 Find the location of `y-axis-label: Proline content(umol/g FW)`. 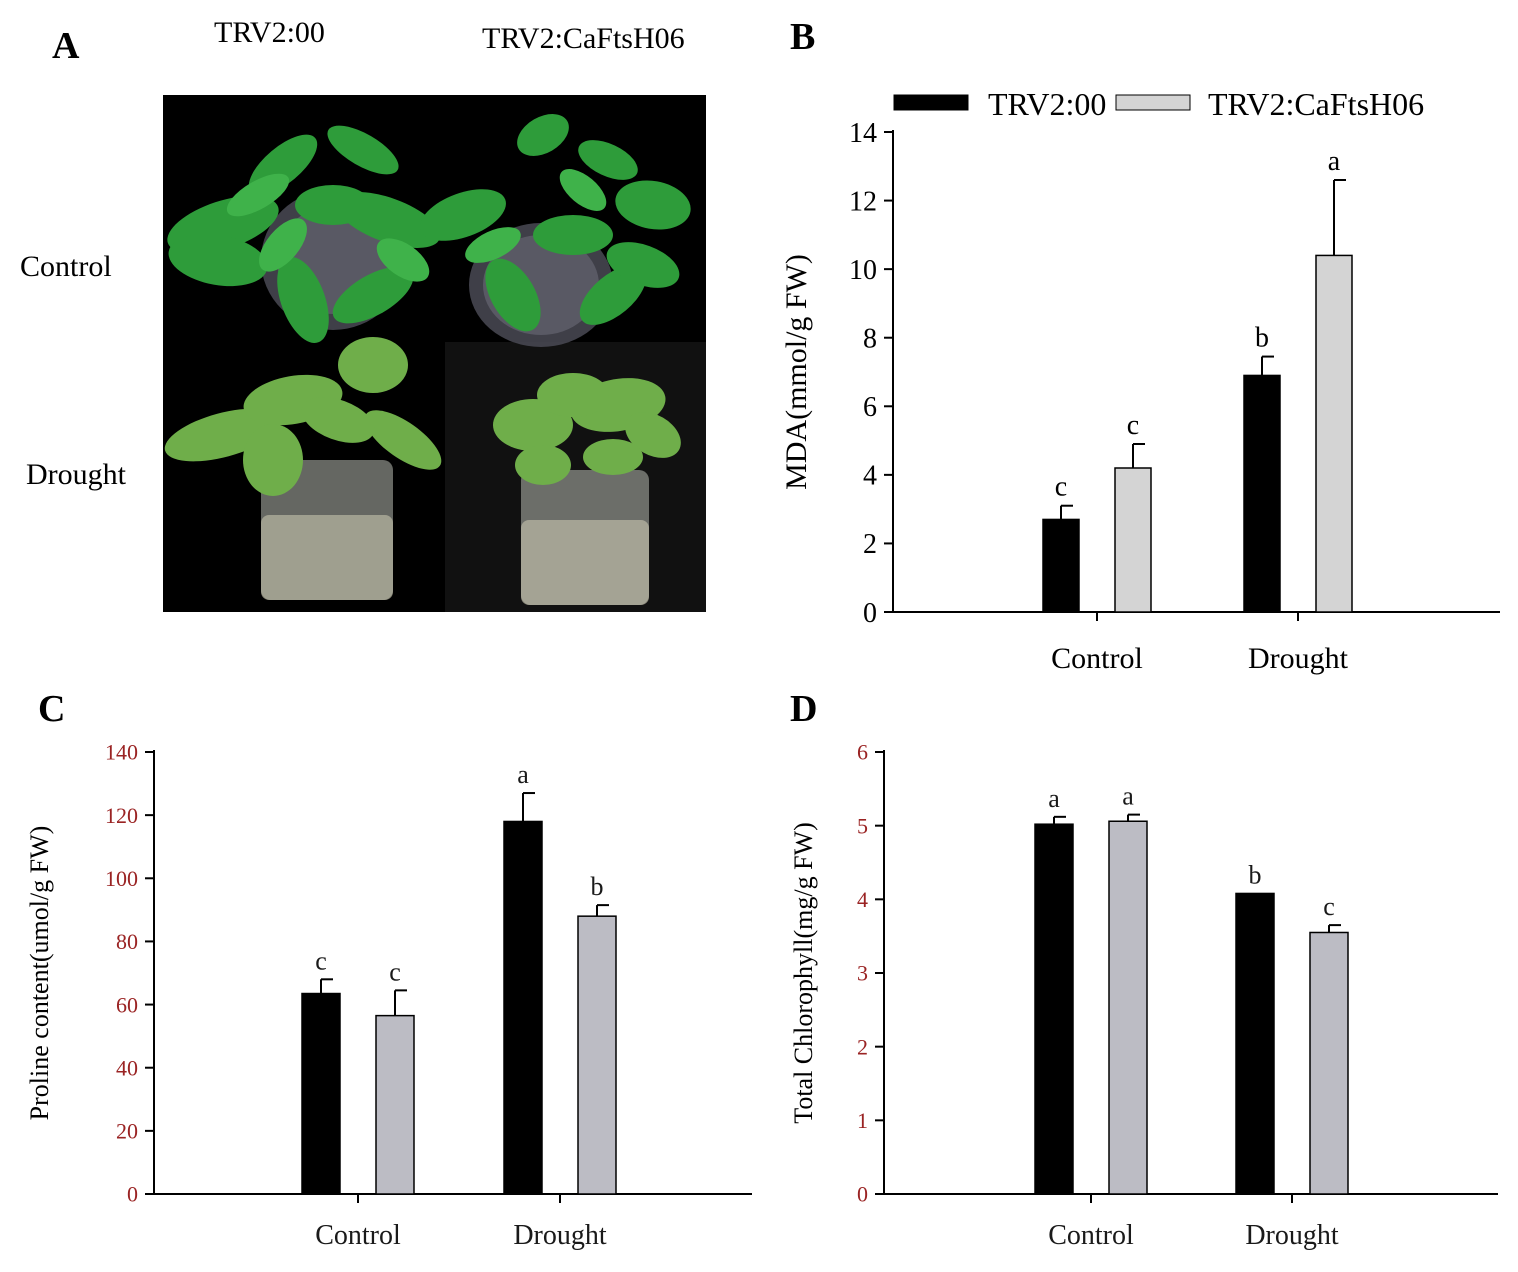

y-axis-label: Proline content(umol/g FW) is located at coordinates (39, 973).